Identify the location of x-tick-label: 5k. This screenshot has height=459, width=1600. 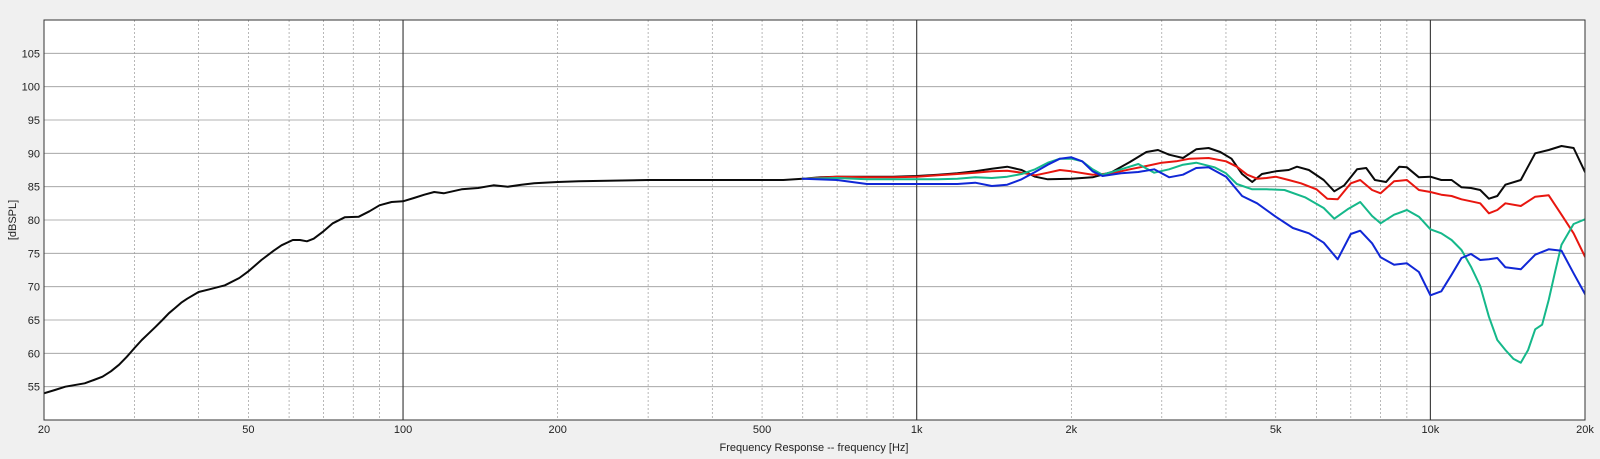
(1276, 430).